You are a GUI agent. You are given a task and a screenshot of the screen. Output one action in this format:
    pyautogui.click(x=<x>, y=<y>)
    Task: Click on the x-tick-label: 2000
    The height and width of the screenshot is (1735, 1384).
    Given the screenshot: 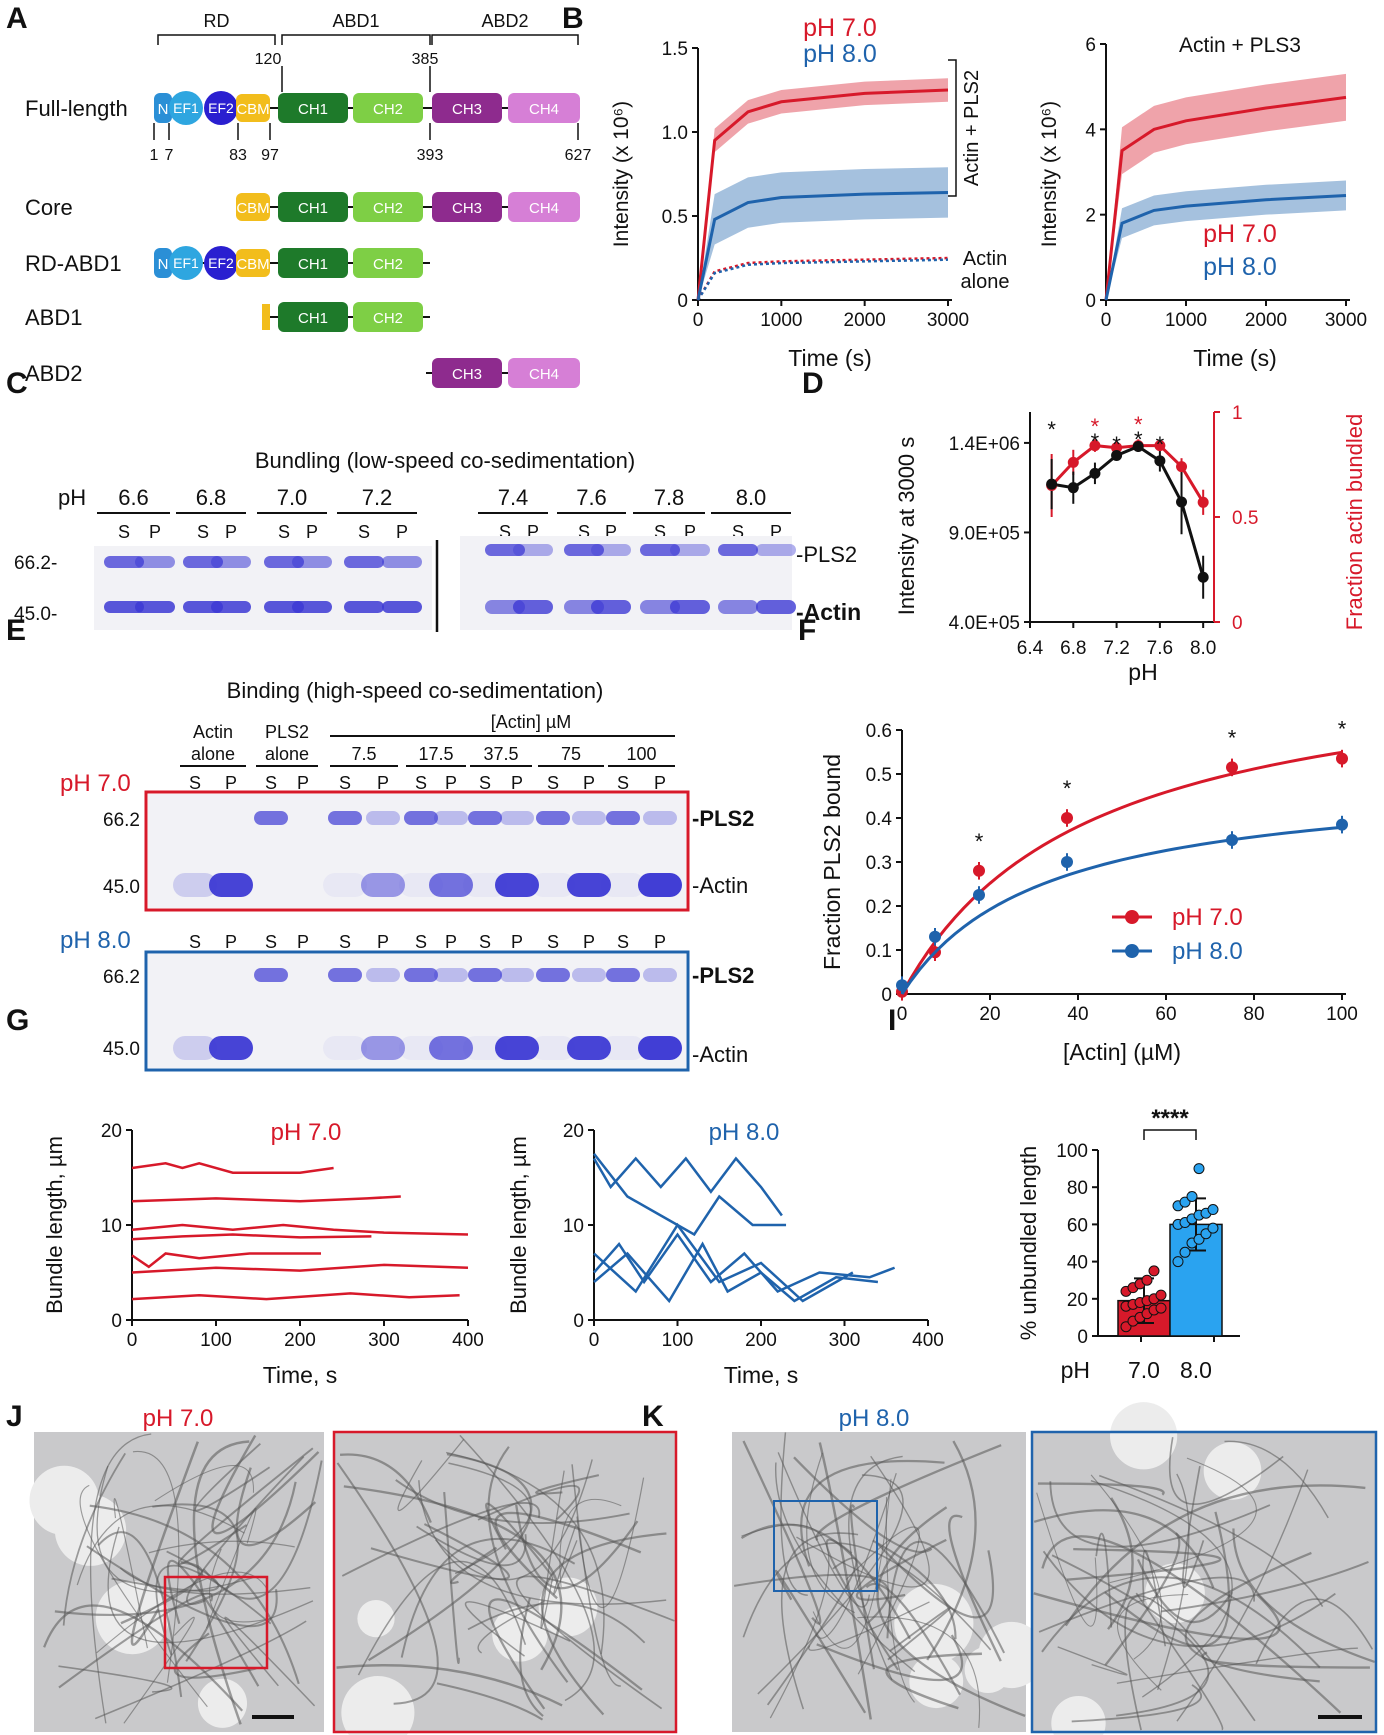 What is the action you would take?
    pyautogui.click(x=865, y=320)
    